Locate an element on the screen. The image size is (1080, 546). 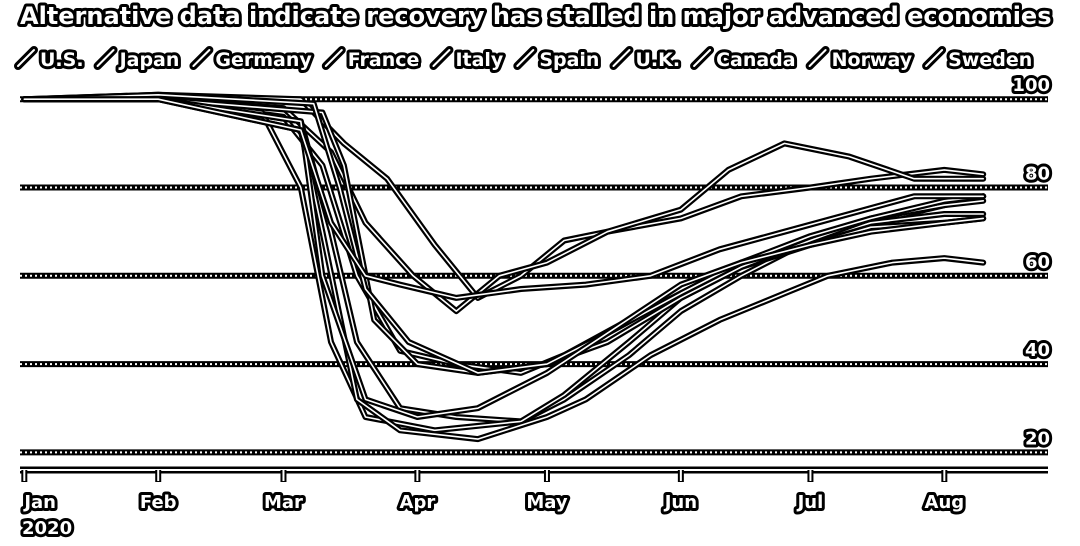
legend-item-u-k: U.K. is located at coordinates (646, 60).